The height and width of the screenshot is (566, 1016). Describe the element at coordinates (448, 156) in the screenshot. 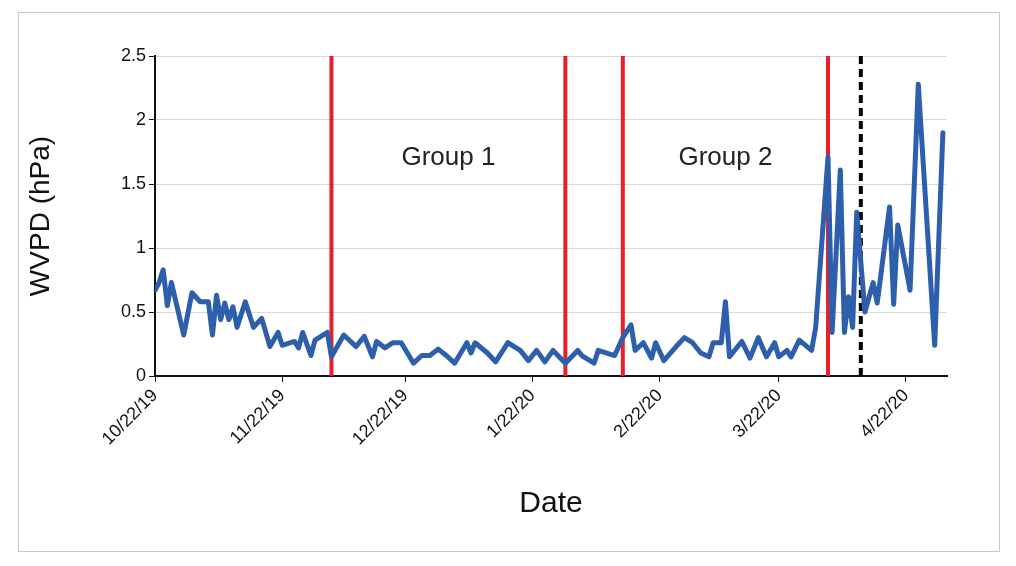

I see `annotation: Group 1` at that location.